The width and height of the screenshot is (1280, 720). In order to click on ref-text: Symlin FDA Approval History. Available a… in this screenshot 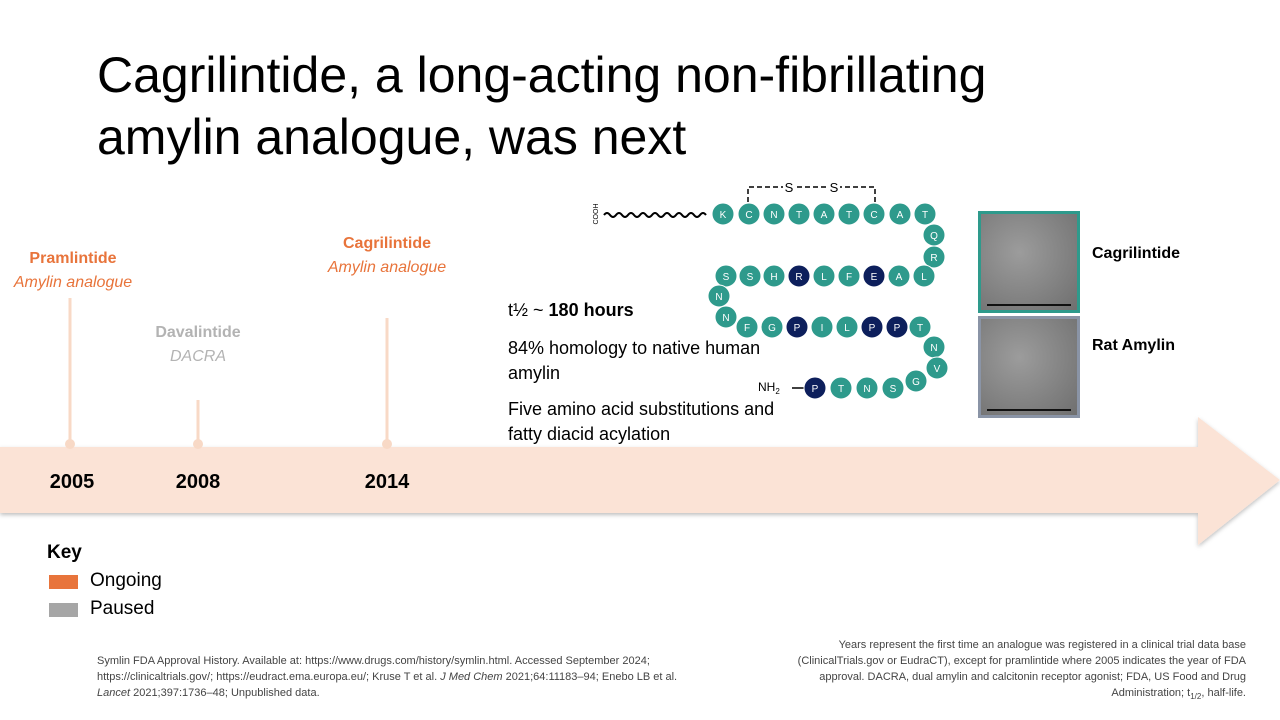, I will do `click(373, 669)`.